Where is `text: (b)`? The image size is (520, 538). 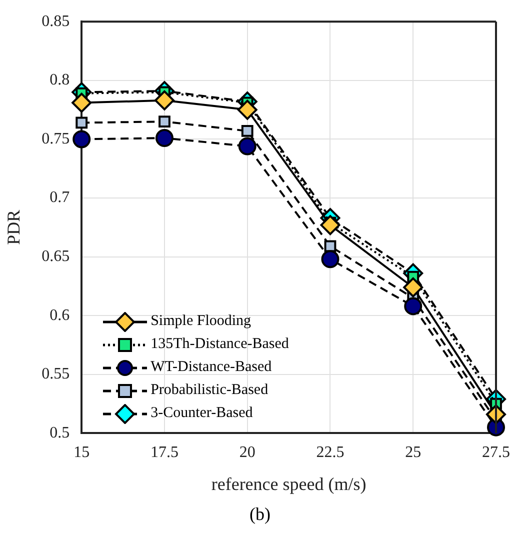
text: (b) is located at coordinates (260, 514).